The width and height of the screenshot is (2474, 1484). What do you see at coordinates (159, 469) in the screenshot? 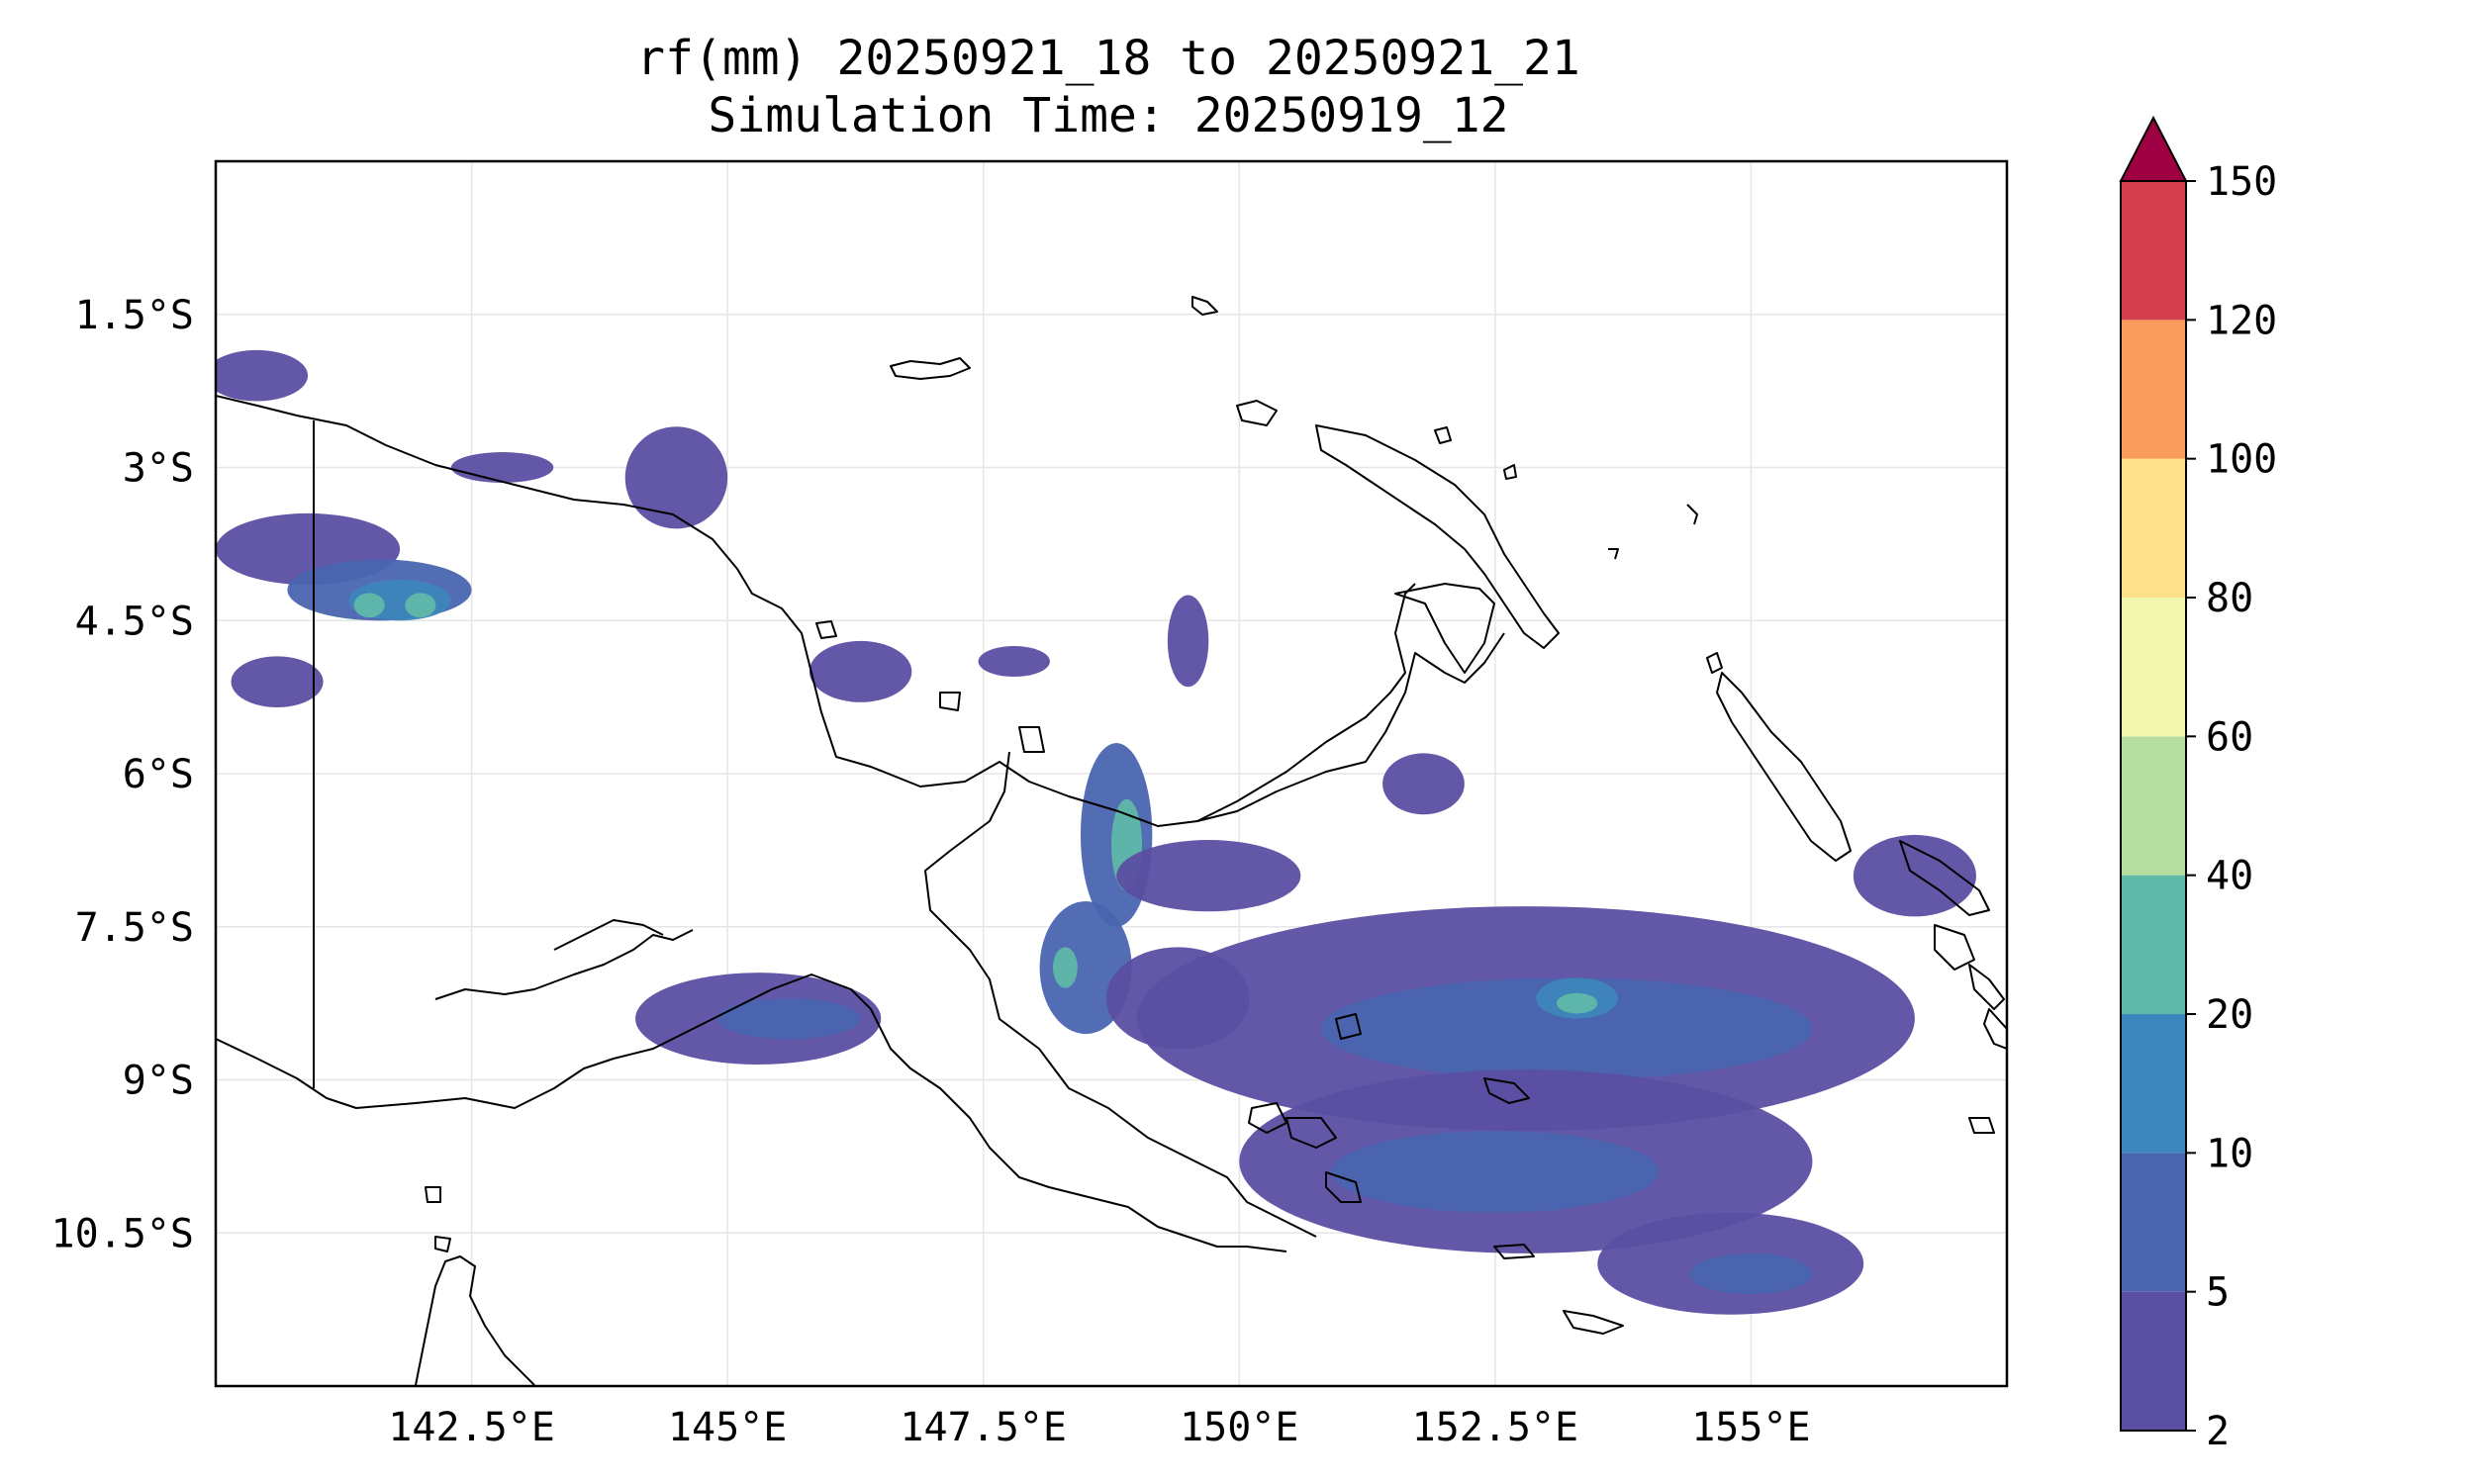
I see `lat-label-1: 3°S` at bounding box center [159, 469].